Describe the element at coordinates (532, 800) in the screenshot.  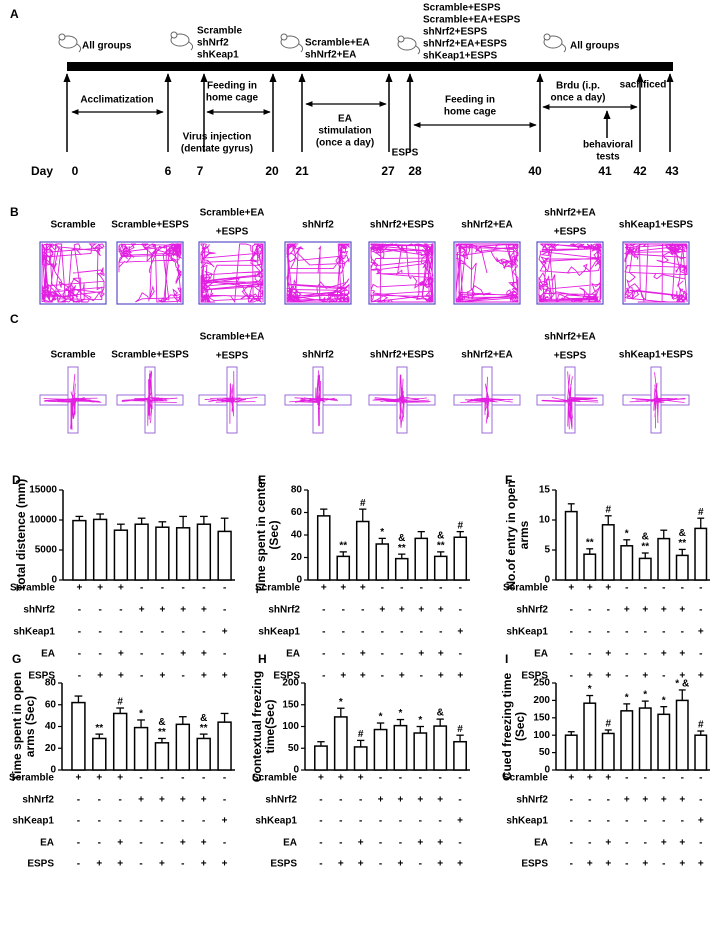
I see `row-label: shNrf2` at that location.